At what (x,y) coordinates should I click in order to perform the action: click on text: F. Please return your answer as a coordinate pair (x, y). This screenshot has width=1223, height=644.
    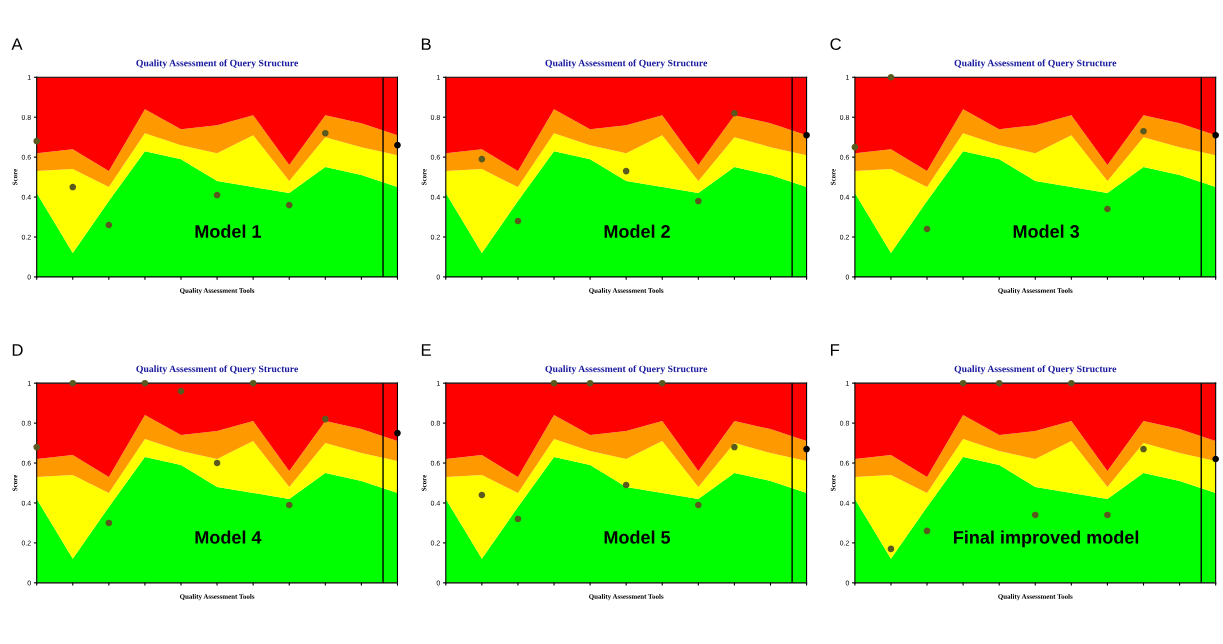
    Looking at the image, I should click on (835, 350).